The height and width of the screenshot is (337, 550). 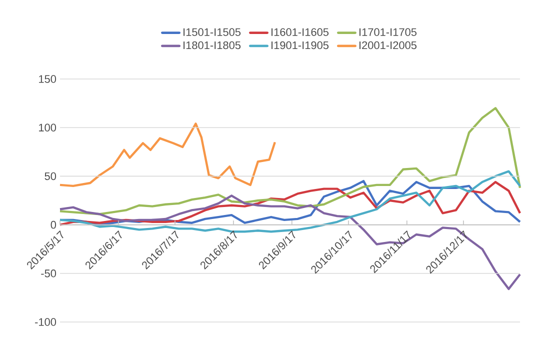 What do you see at coordinates (300, 32) in the screenshot?
I see `legend-label: I1601-I1605` at bounding box center [300, 32].